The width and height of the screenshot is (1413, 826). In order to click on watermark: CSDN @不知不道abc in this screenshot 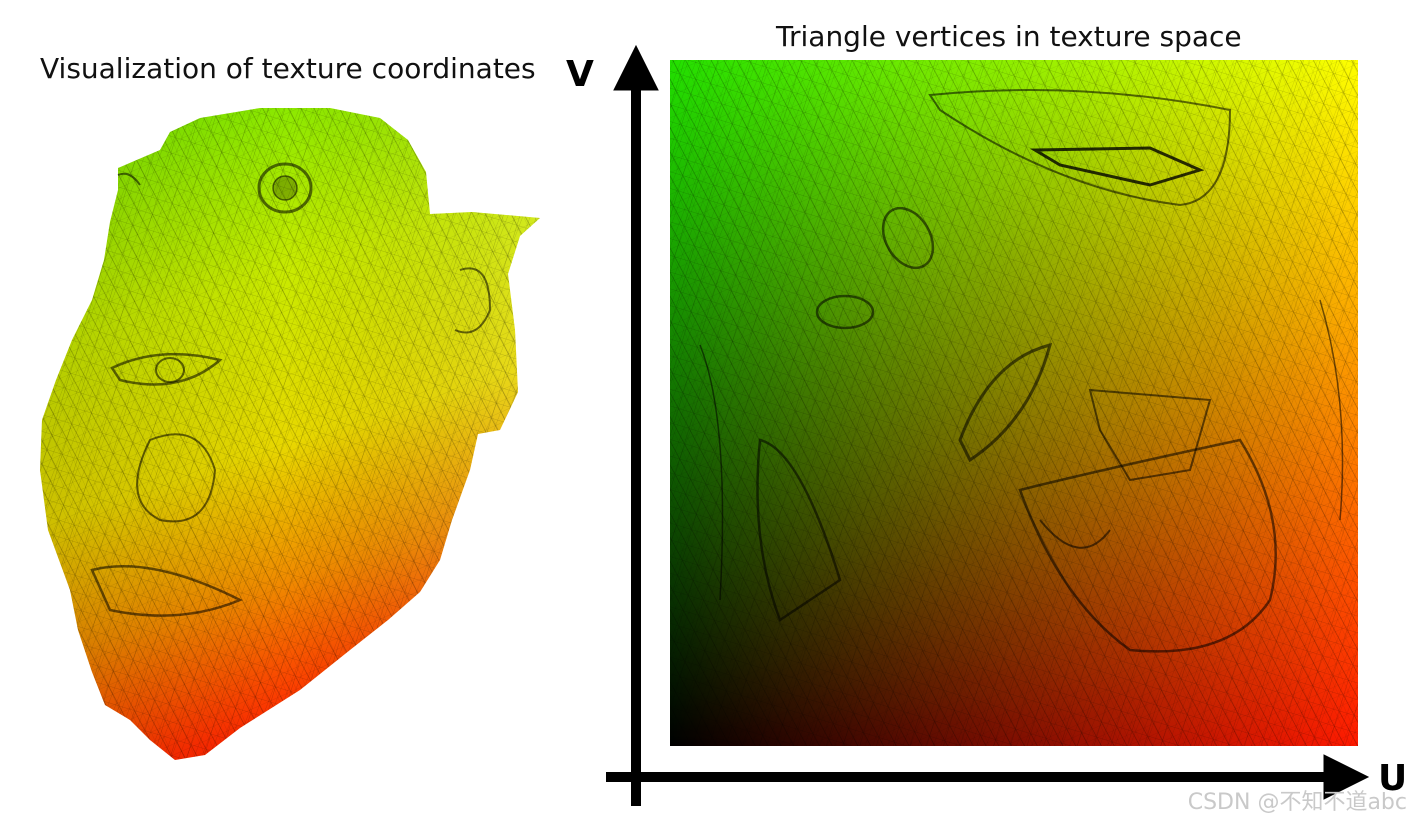, I will do `click(1297, 802)`.